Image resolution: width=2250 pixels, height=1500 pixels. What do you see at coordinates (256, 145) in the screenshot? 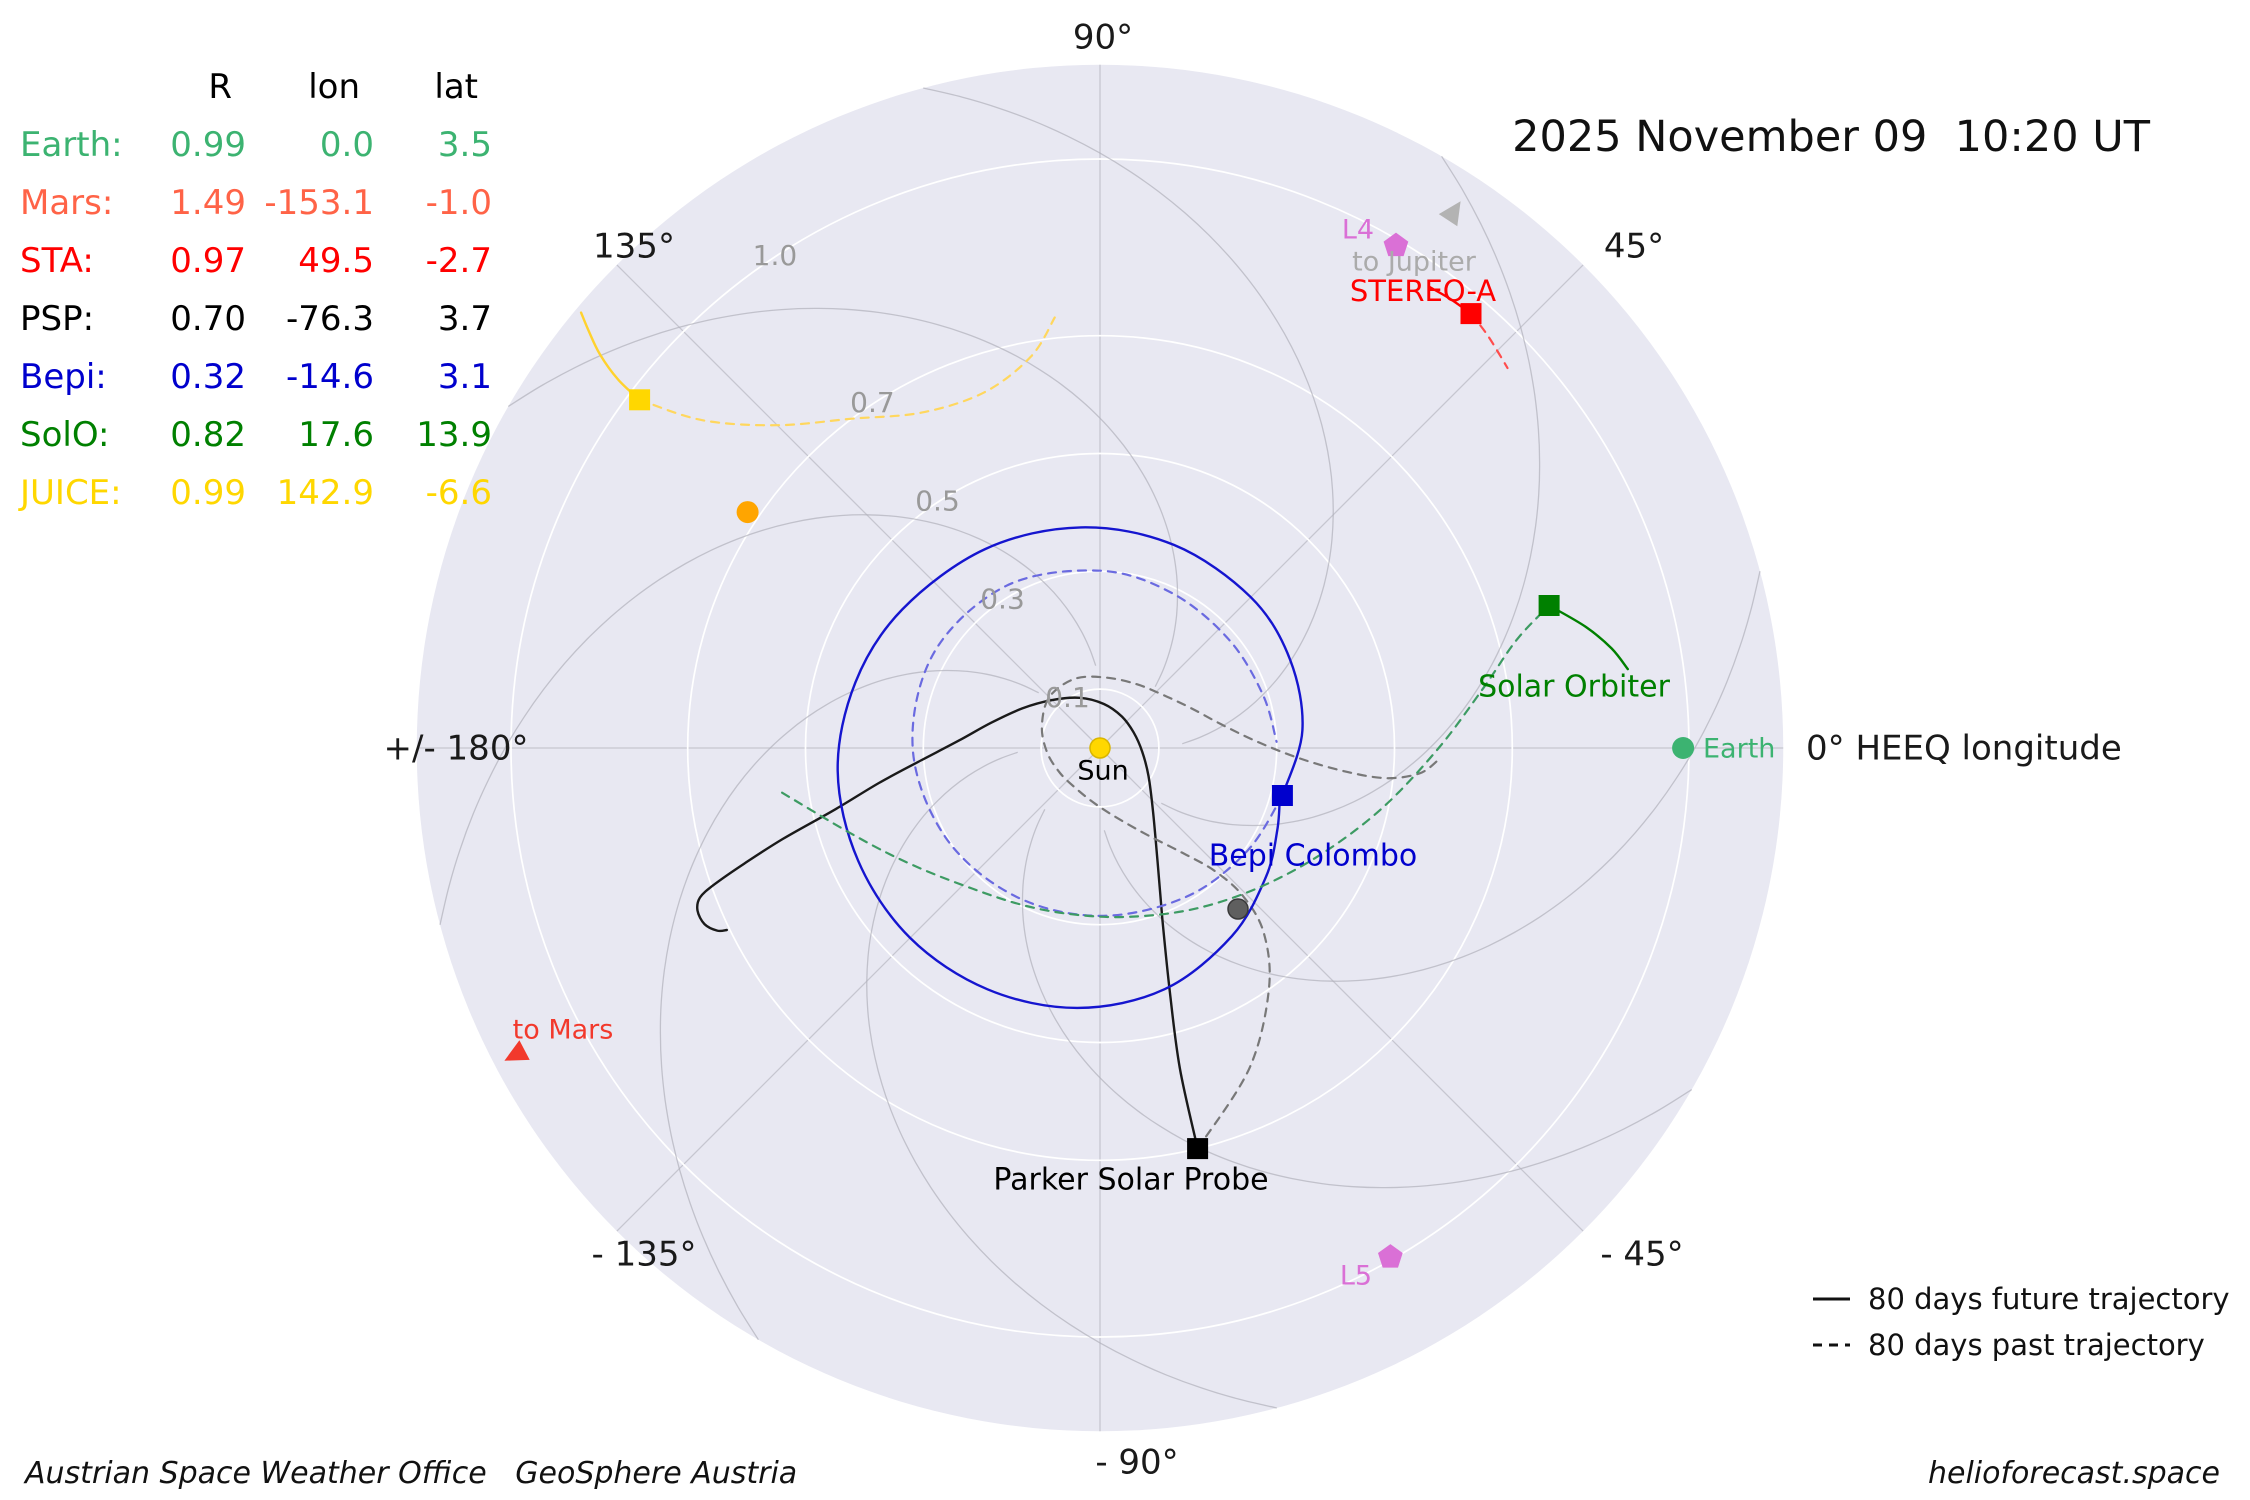
I see `table-row: Earth: 0.99 0.0 3.5` at bounding box center [256, 145].